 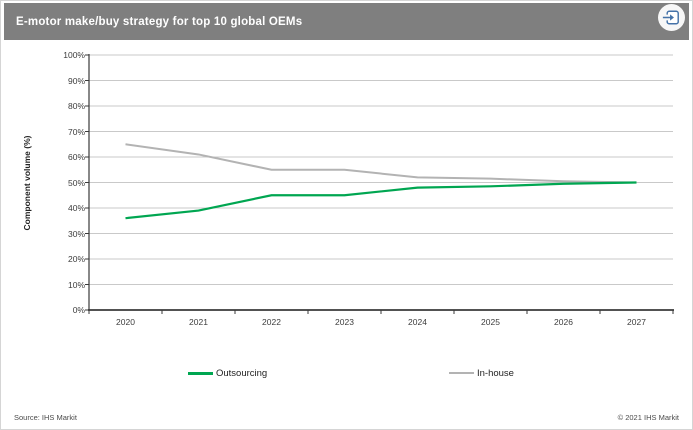 What do you see at coordinates (648, 417) in the screenshot?
I see `copyright-text: © 2021 IHS Markit` at bounding box center [648, 417].